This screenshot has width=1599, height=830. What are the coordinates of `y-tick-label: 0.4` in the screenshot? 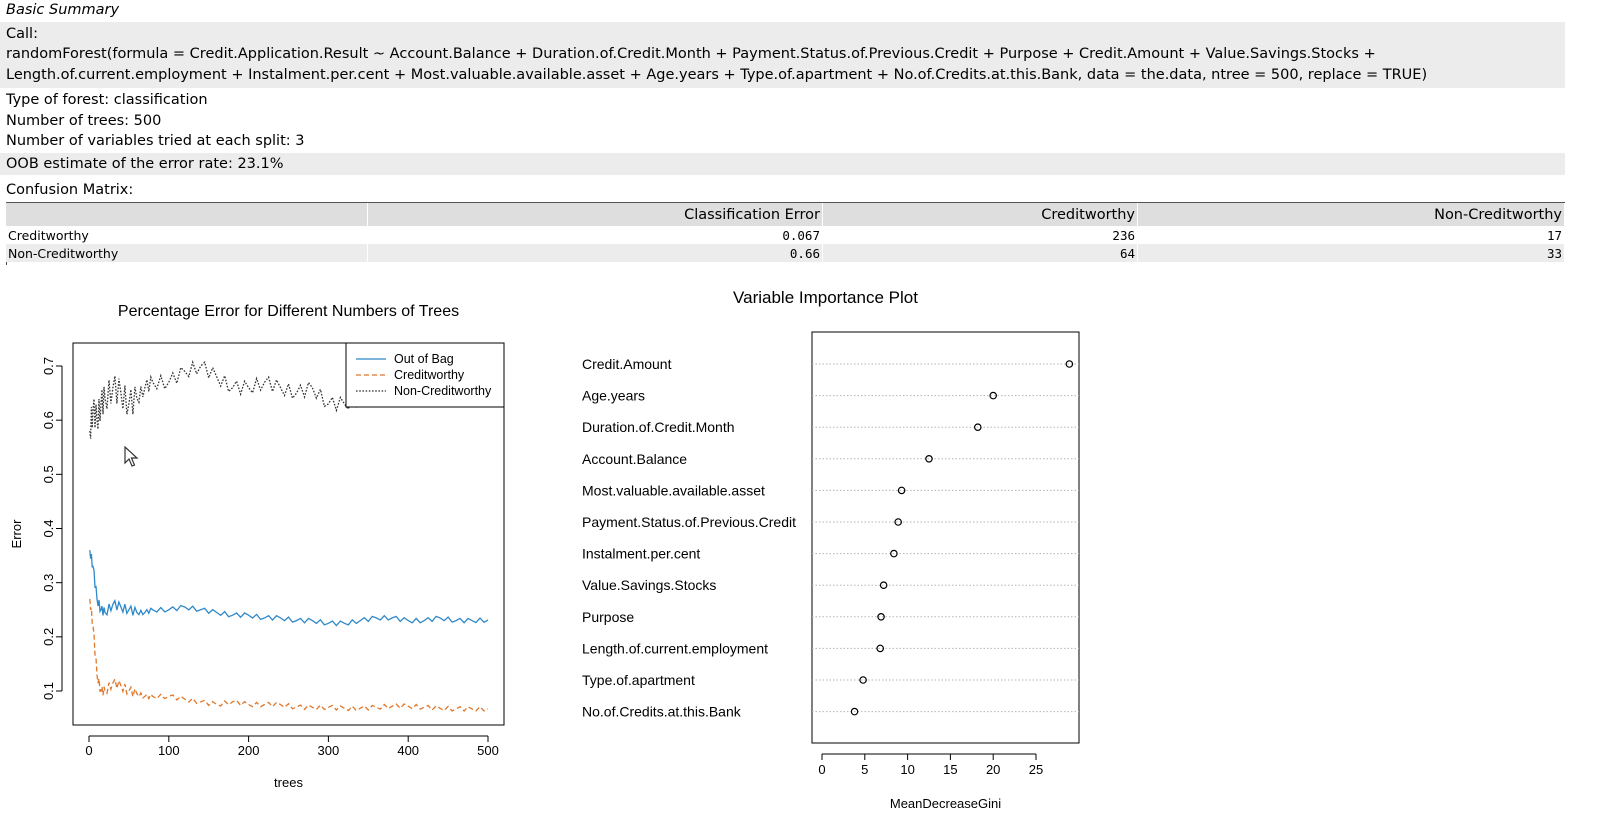 It's located at (48, 528).